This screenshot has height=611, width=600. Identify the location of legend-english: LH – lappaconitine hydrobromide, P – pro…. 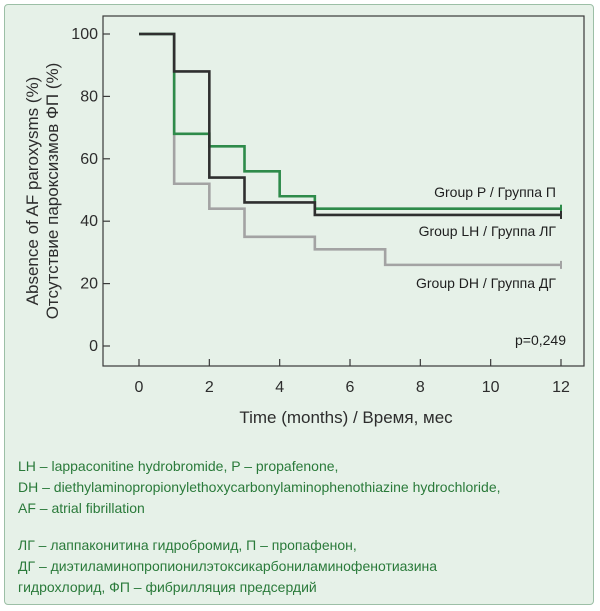
(303, 487).